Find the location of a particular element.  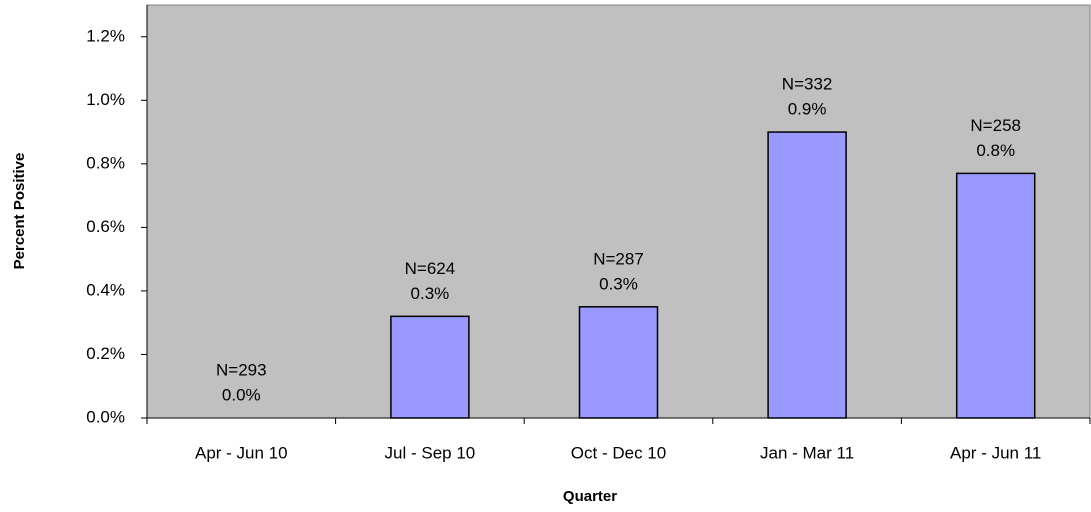

n-label: N=258 is located at coordinates (995, 125).